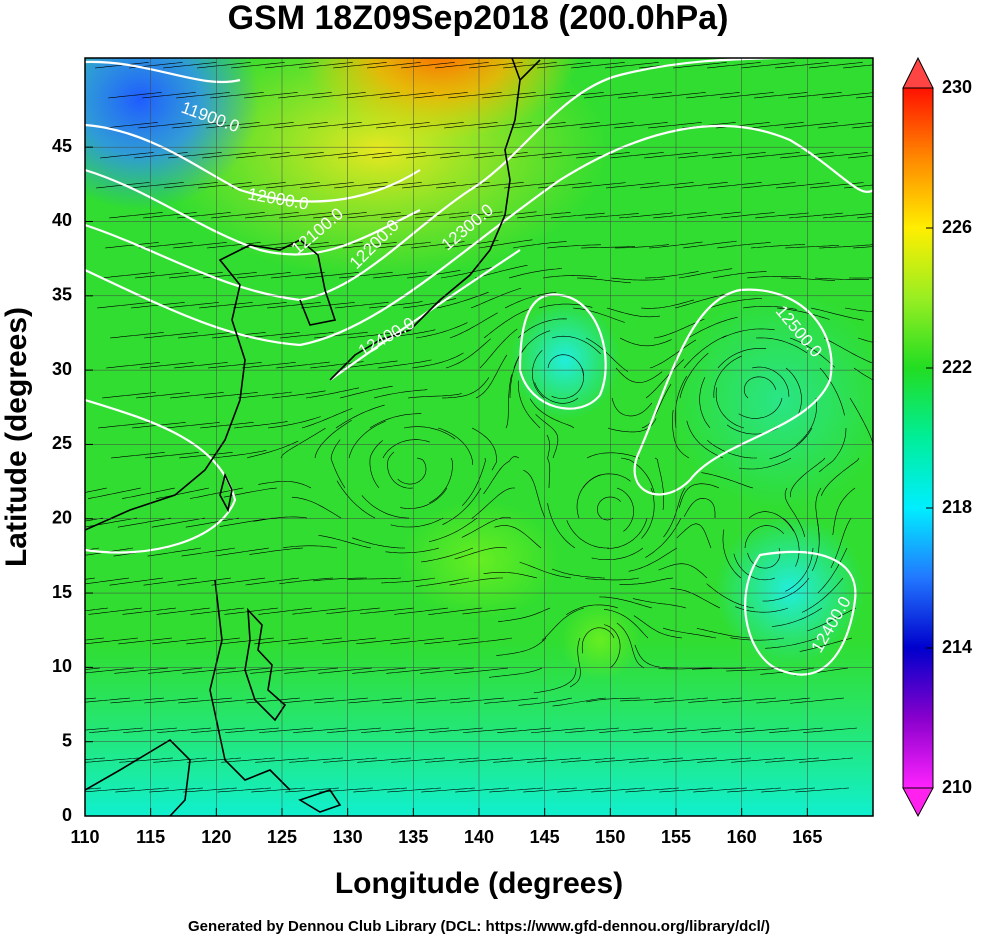 This screenshot has height=940, width=982. What do you see at coordinates (84, 837) in the screenshot?
I see `x-tick-label: 110` at bounding box center [84, 837].